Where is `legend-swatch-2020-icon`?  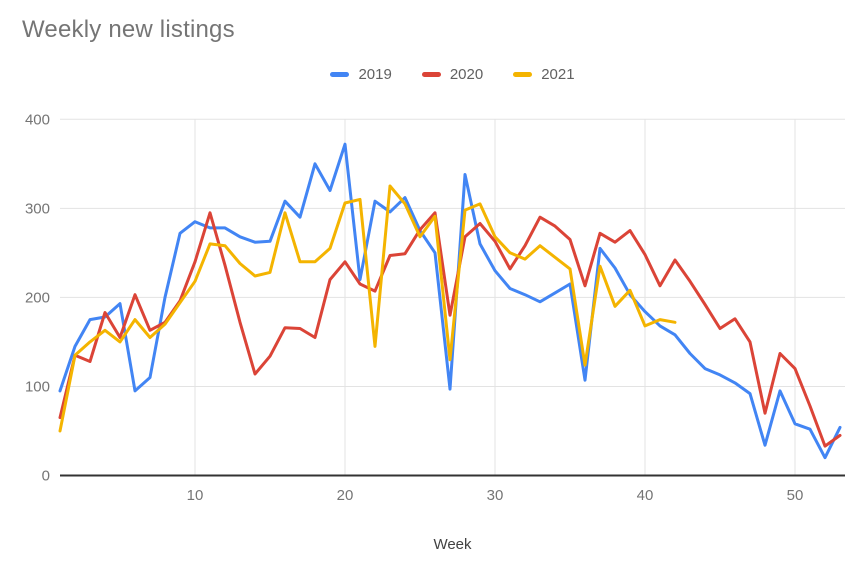 legend-swatch-2020-icon is located at coordinates (431, 74).